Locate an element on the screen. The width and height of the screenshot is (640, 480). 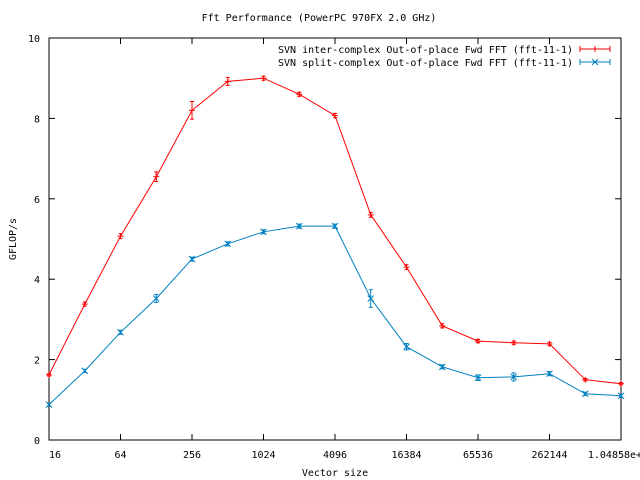
x-tick-label: 1024 is located at coordinates (263, 455).